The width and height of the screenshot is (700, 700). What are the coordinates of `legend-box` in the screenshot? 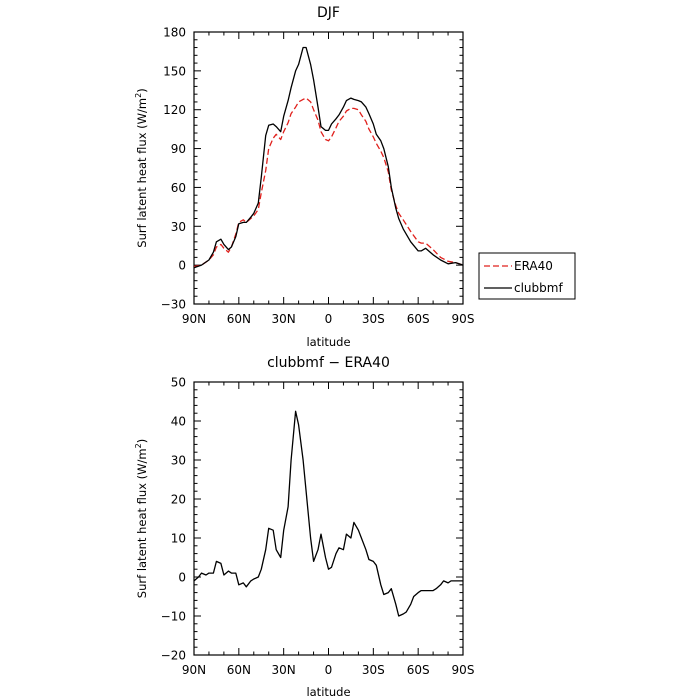 It's located at (527, 276).